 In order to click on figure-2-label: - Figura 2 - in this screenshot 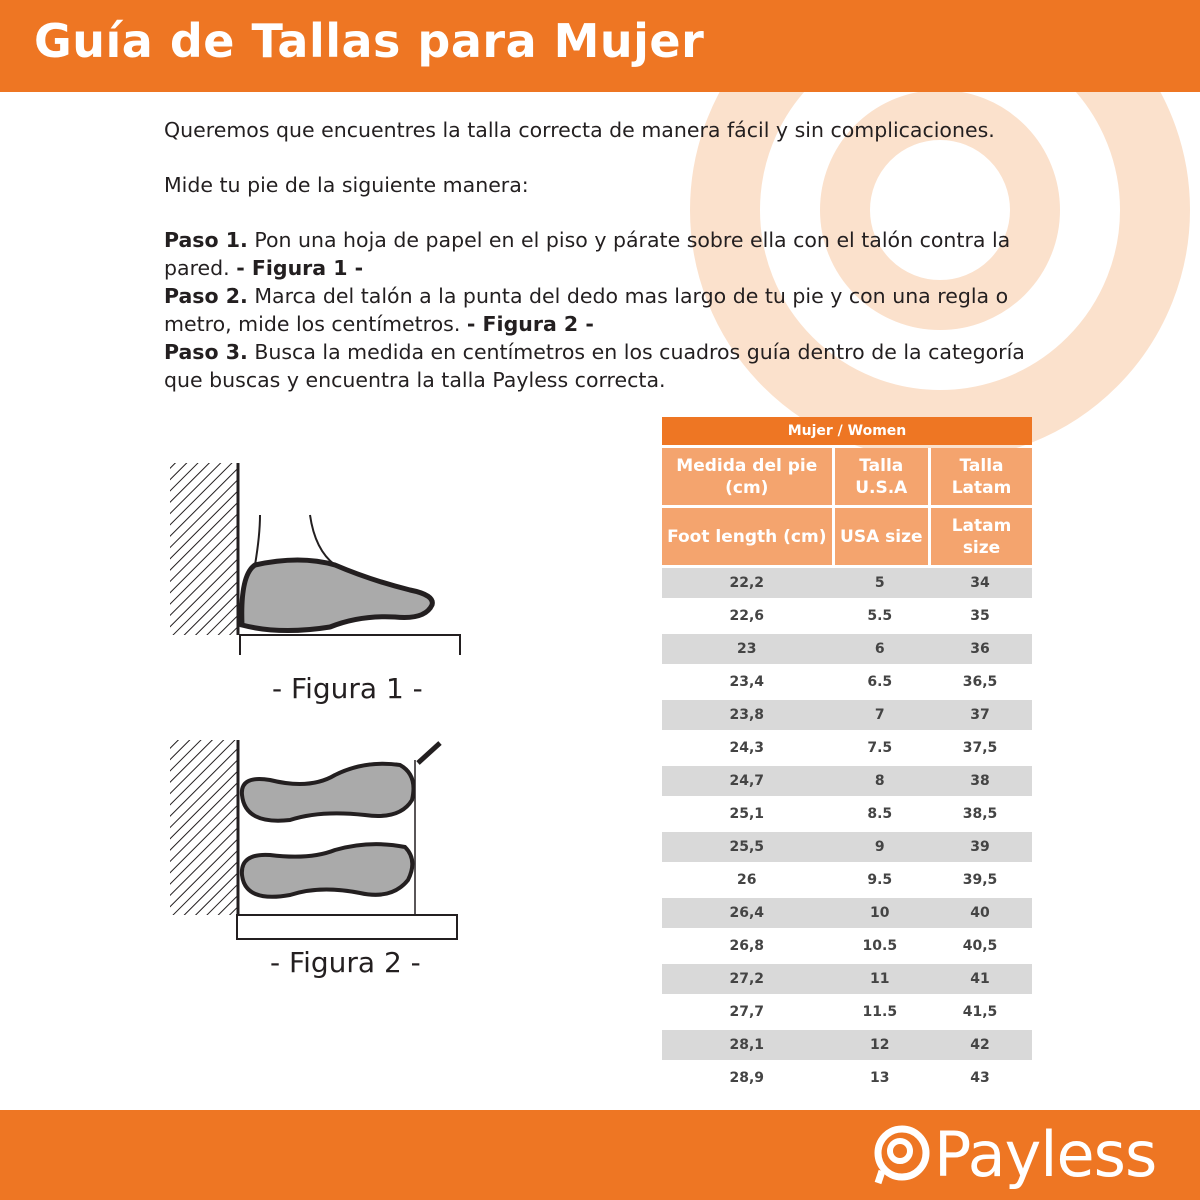, I will do `click(345, 962)`.